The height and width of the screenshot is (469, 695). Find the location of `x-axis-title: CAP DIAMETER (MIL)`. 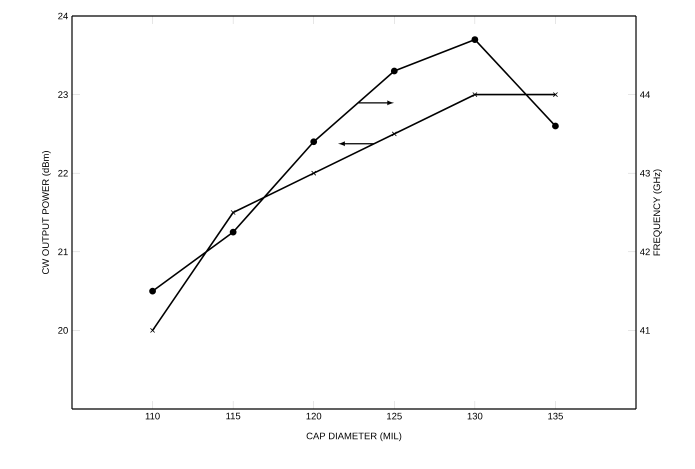

x-axis-title: CAP DIAMETER (MIL) is located at coordinates (354, 437).